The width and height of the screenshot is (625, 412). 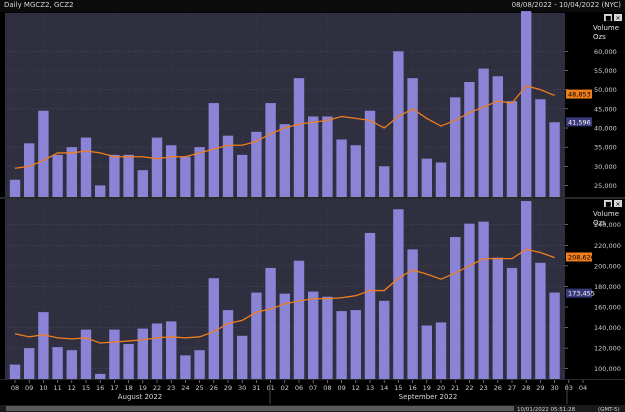 I want to click on x-tick-label: 21, so click(x=455, y=388).